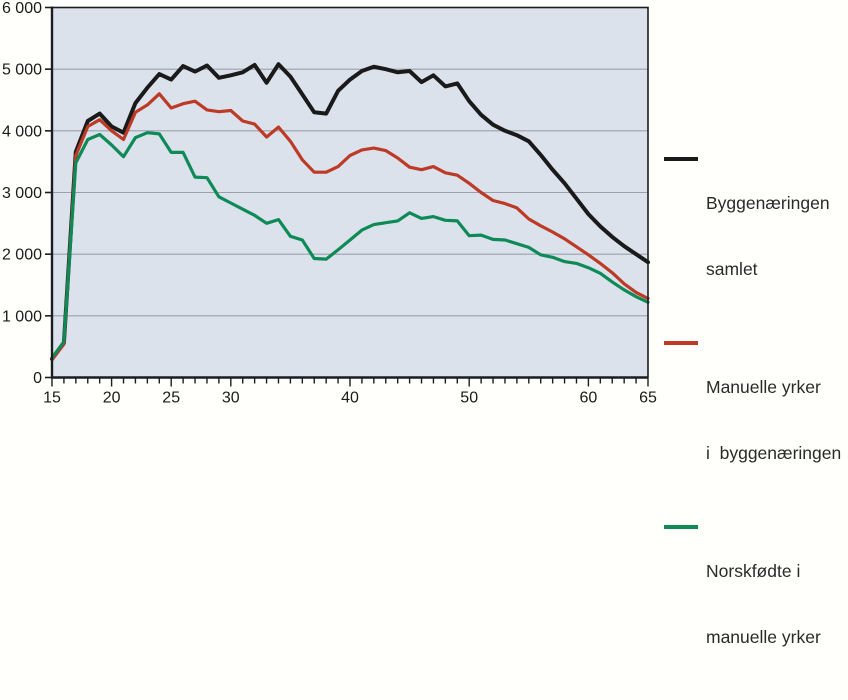  I want to click on legend-label-line1: Manuelle yrker, so click(763, 387).